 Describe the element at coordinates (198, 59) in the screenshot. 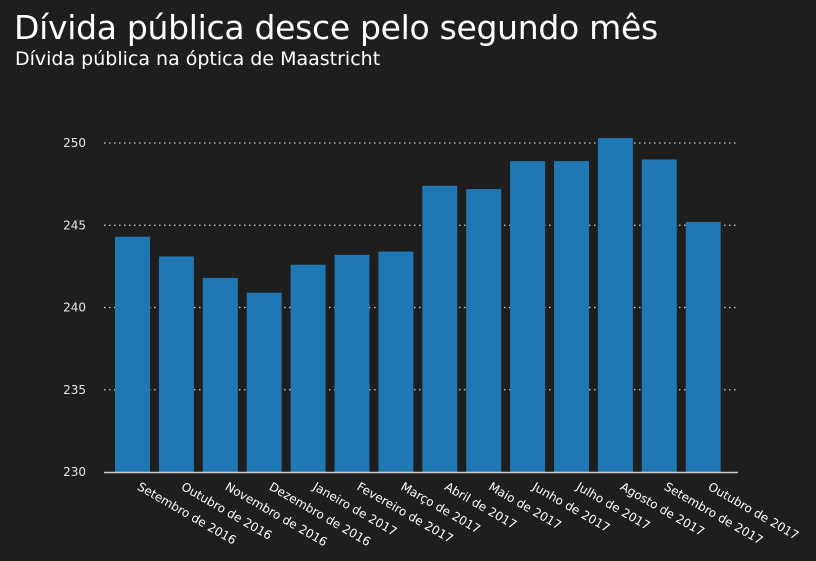

I see `chart-subtitle: Dívida pública na óptica de Maastricht` at that location.